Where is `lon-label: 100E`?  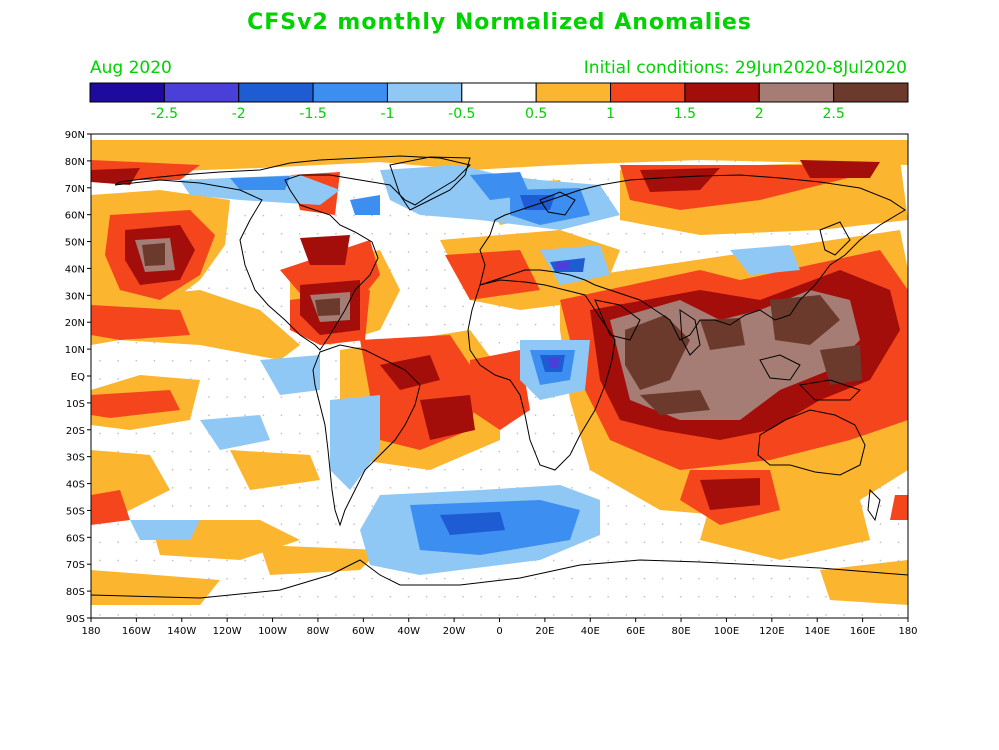 lon-label: 100E is located at coordinates (726, 631).